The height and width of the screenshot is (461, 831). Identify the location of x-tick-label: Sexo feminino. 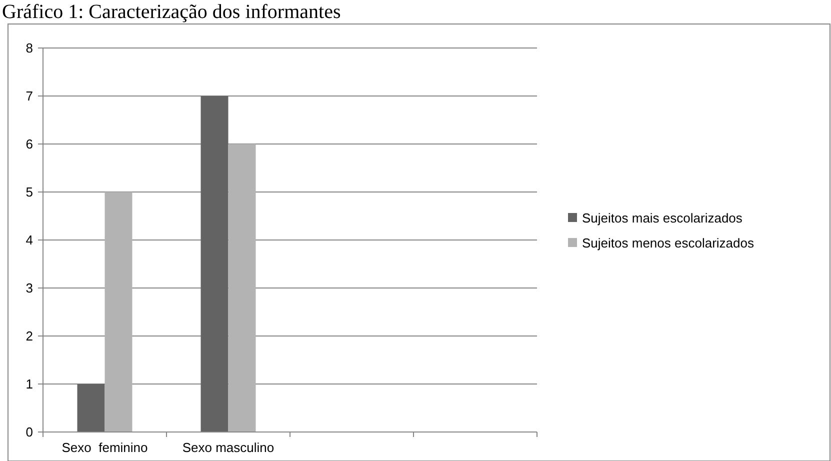
(105, 447).